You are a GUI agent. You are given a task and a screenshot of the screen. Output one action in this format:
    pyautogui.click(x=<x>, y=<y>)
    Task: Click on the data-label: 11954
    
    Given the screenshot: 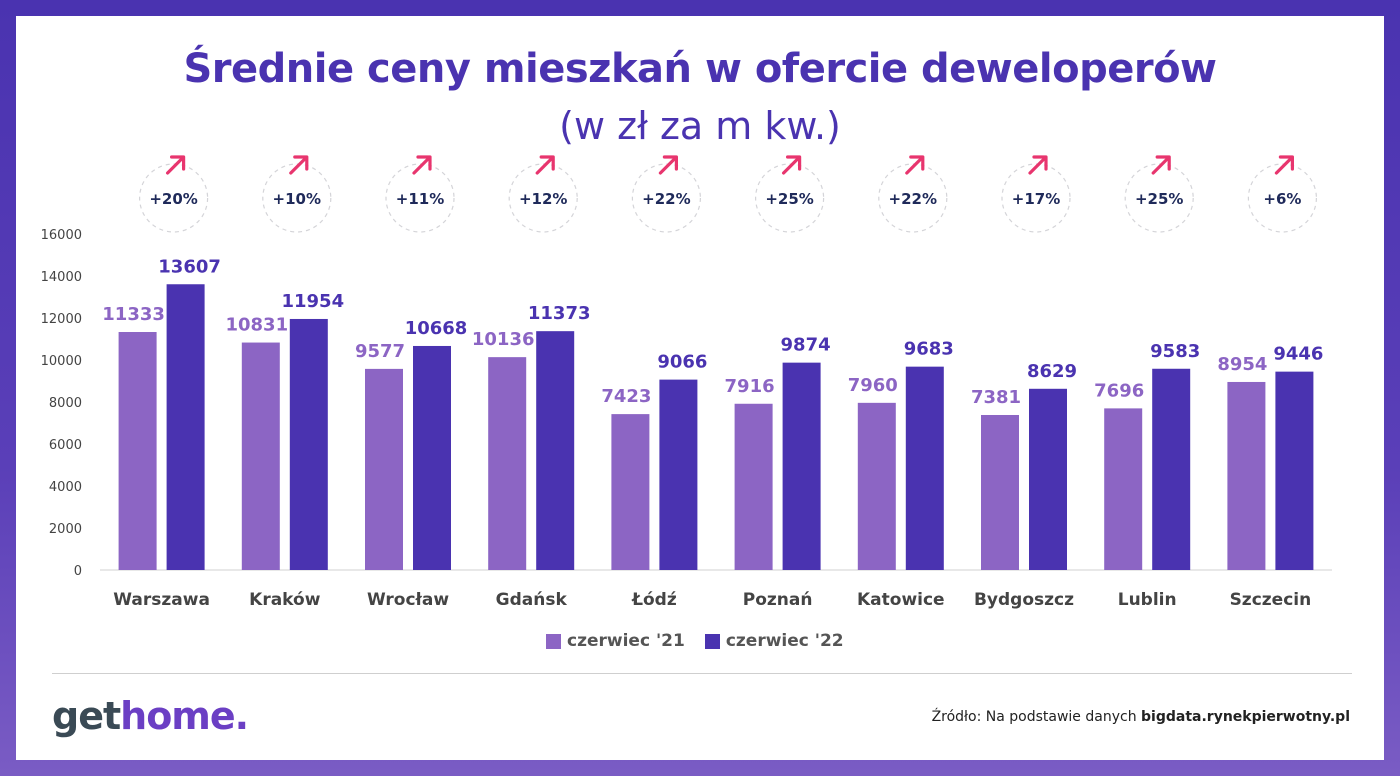 What is the action you would take?
    pyautogui.click(x=312, y=301)
    